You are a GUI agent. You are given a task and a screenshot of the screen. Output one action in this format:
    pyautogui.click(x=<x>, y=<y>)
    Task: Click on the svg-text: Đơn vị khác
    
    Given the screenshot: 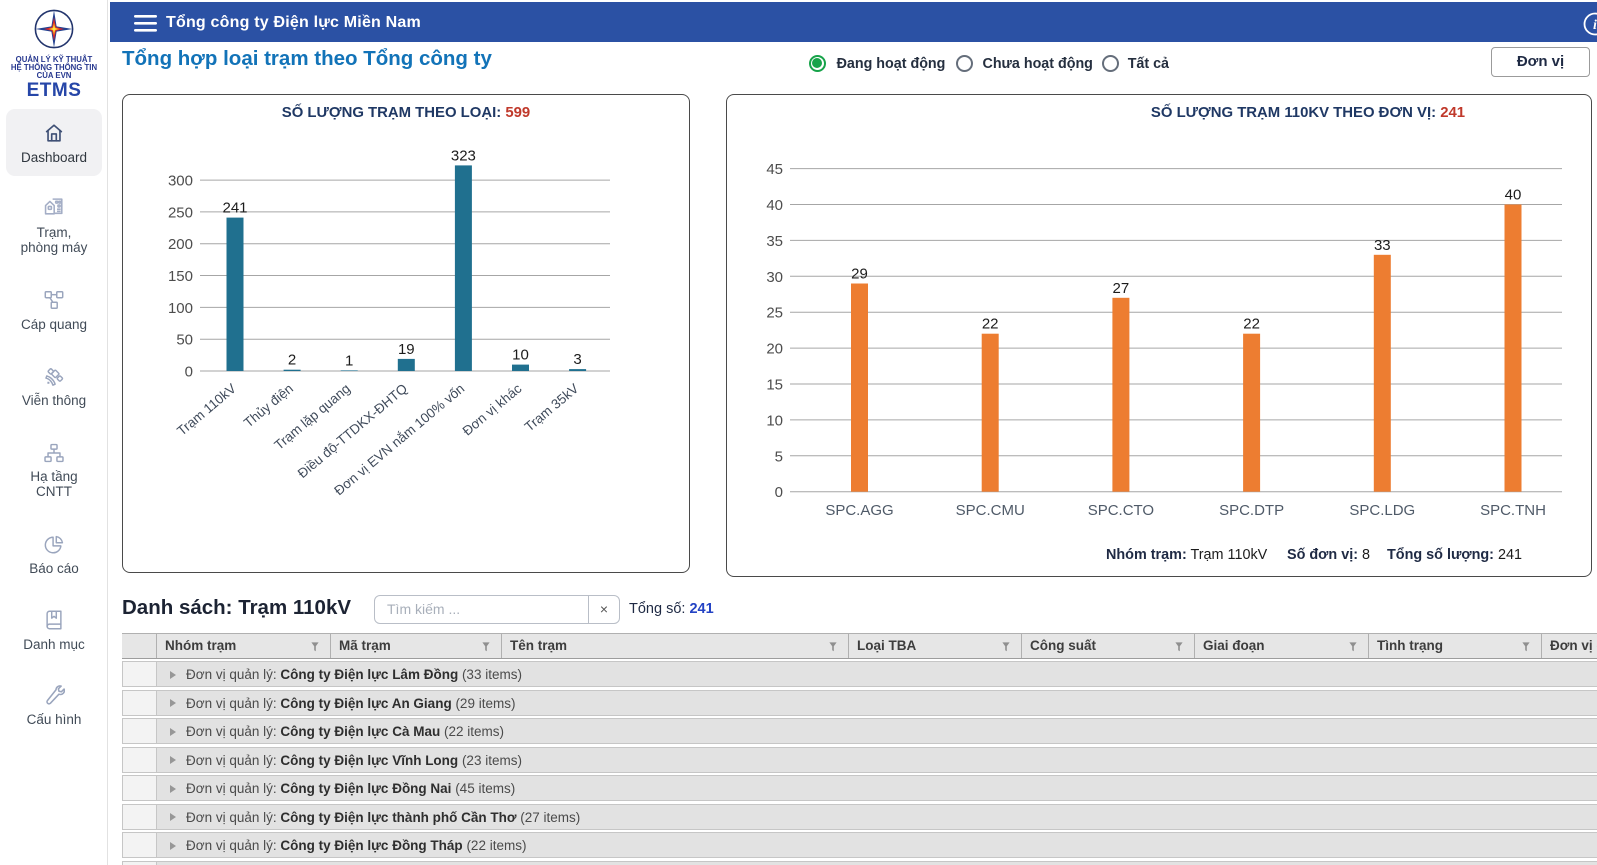 What is the action you would take?
    pyautogui.click(x=492, y=410)
    